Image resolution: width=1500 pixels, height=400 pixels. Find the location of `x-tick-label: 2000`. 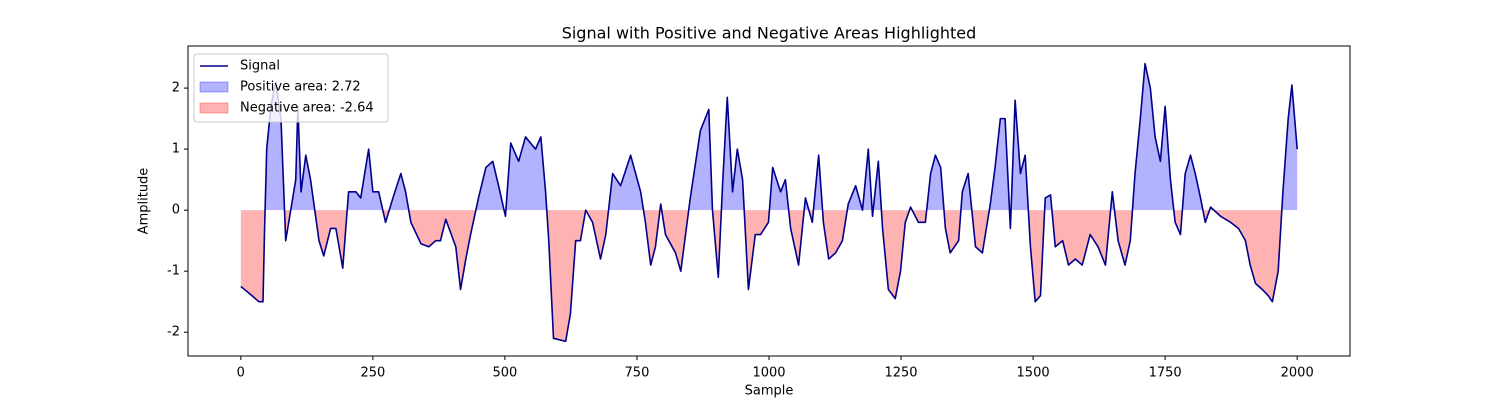

x-tick-label: 2000 is located at coordinates (1297, 373).